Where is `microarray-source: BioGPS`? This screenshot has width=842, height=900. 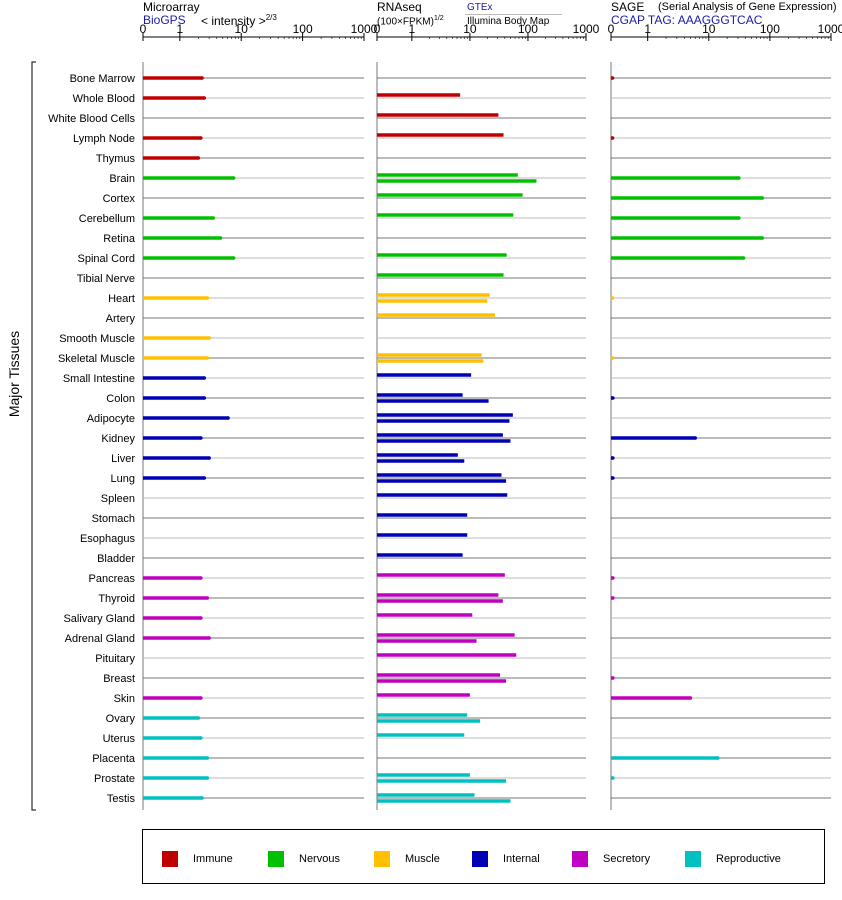 microarray-source: BioGPS is located at coordinates (164, 20).